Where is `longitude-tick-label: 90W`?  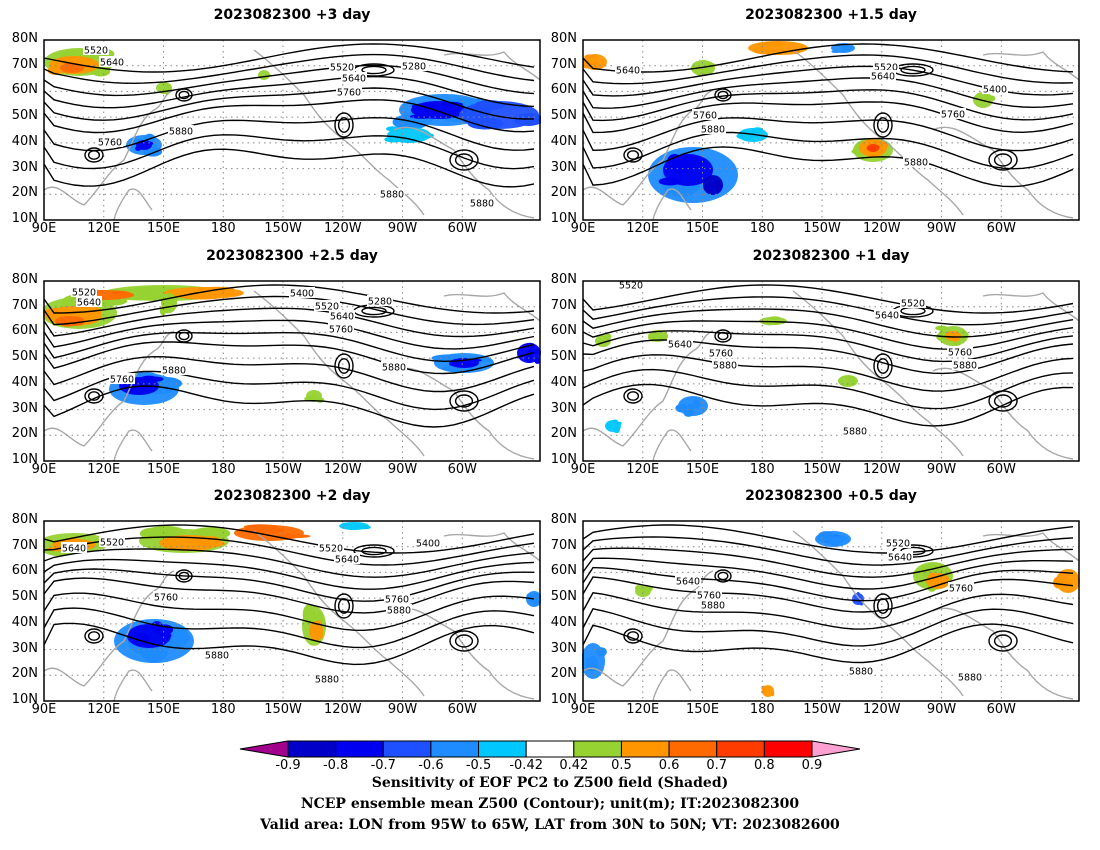 longitude-tick-label: 90W is located at coordinates (941, 228).